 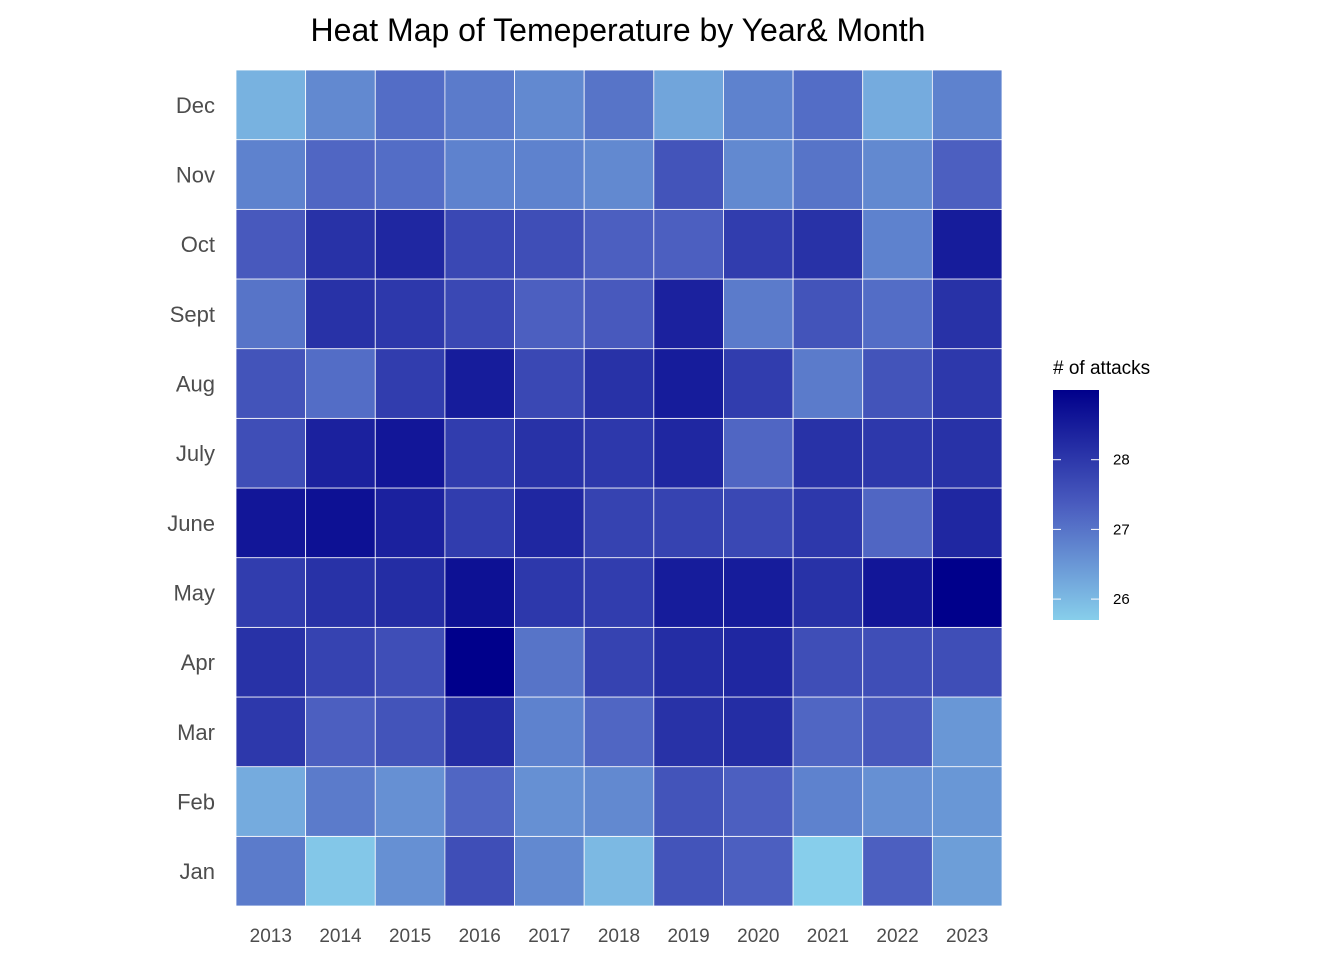 I want to click on heatmap-cell-july-2017, so click(x=549, y=453).